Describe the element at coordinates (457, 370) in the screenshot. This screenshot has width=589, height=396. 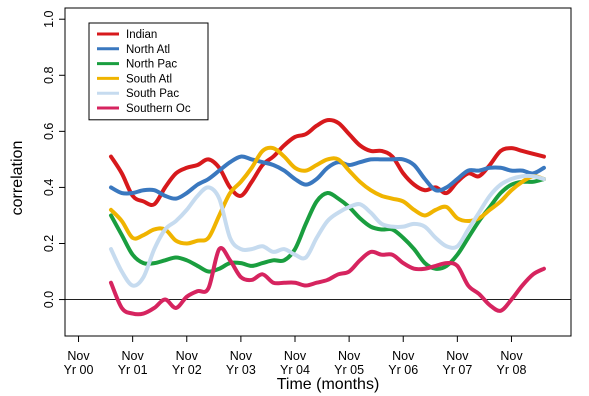
I see `x-tick-label-year: Yr 07` at that location.